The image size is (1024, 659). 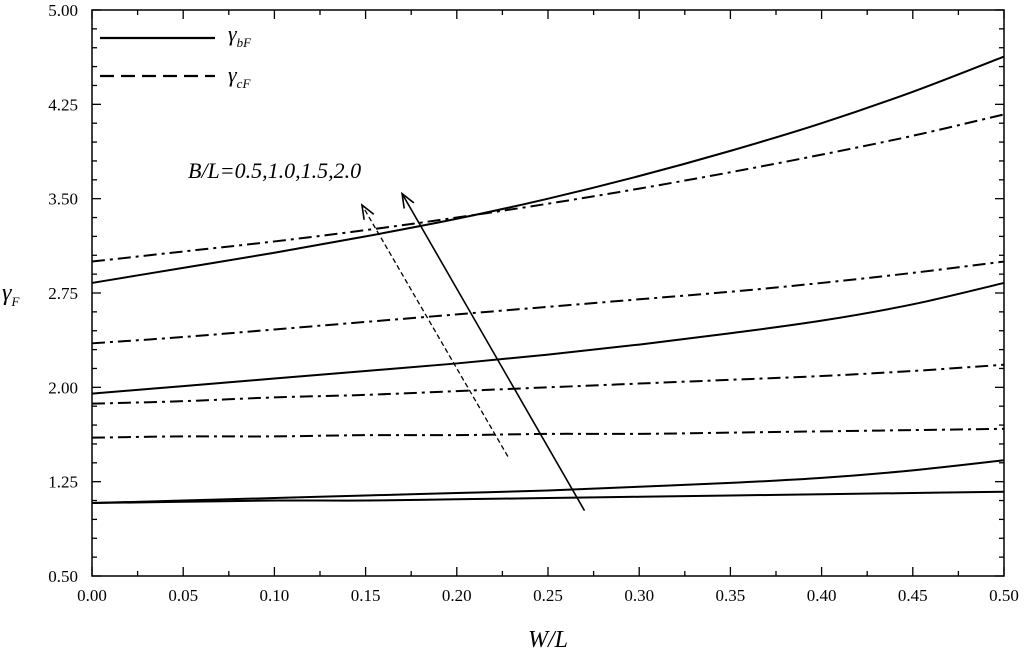 I want to click on x-tick-label: 0.20, so click(x=457, y=595).